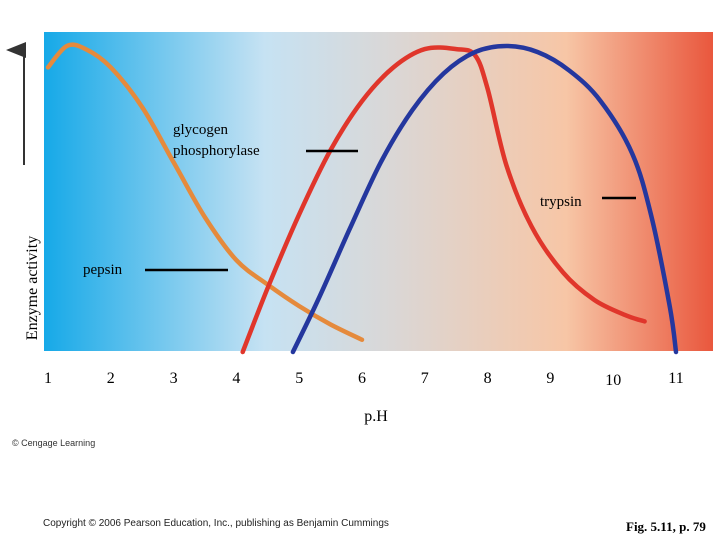  I want to click on label-trypsin: trypsin, so click(561, 202).